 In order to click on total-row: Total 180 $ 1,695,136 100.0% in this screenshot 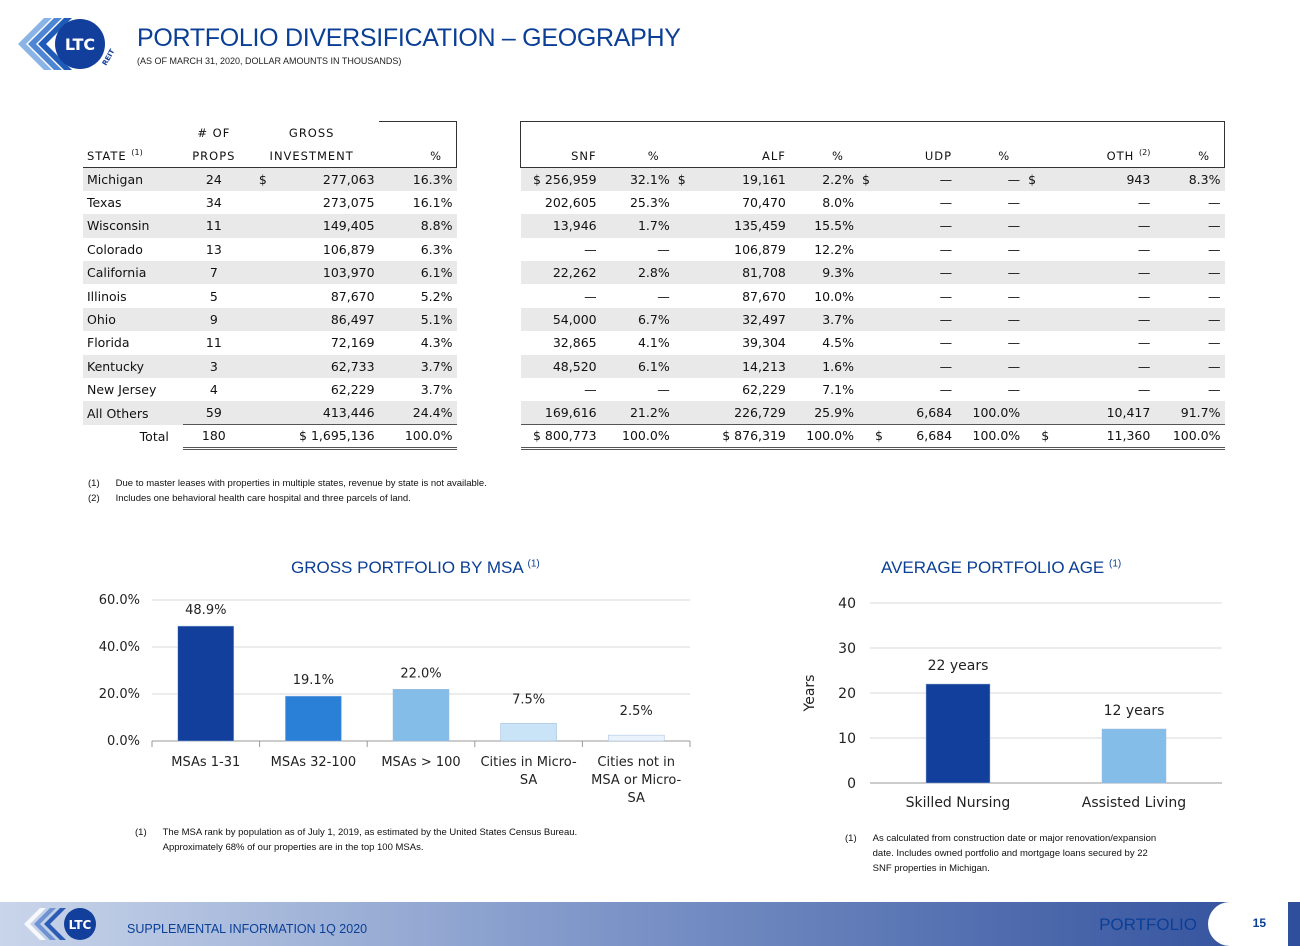, I will do `click(270, 437)`.